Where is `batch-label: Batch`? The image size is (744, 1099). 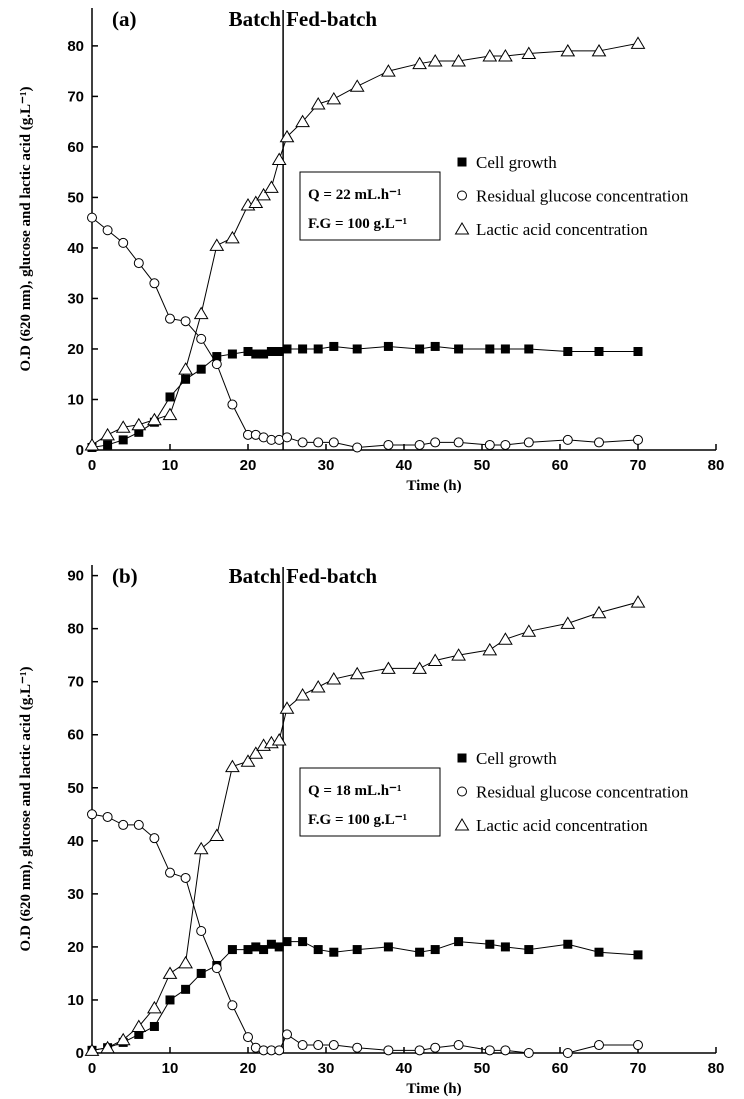 batch-label: Batch is located at coordinates (255, 19).